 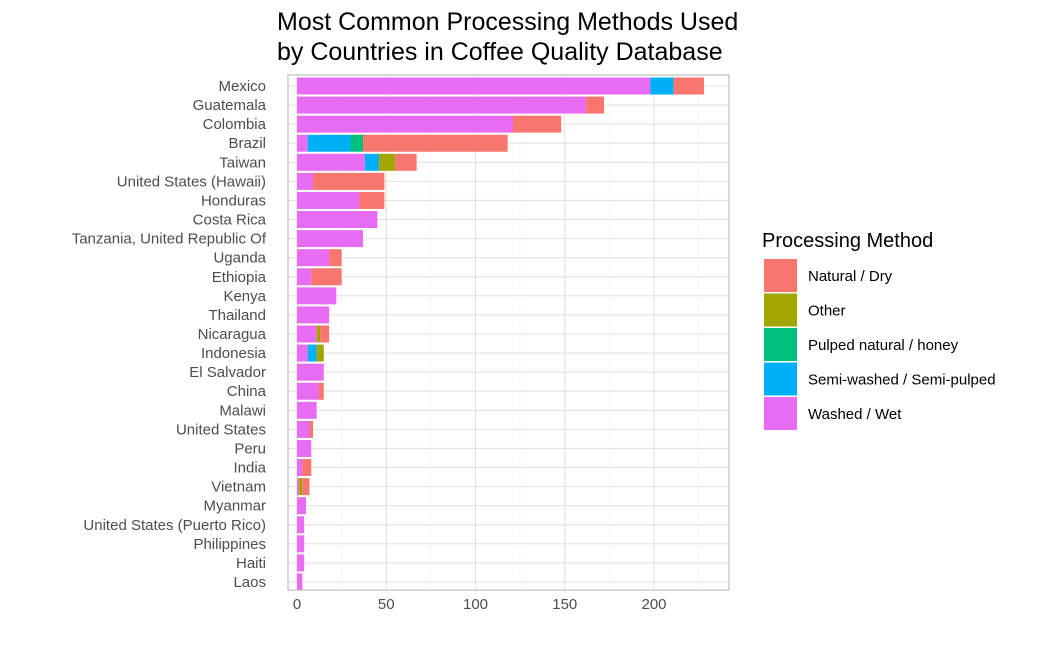 I want to click on category-label: Mexico, so click(x=242, y=86).